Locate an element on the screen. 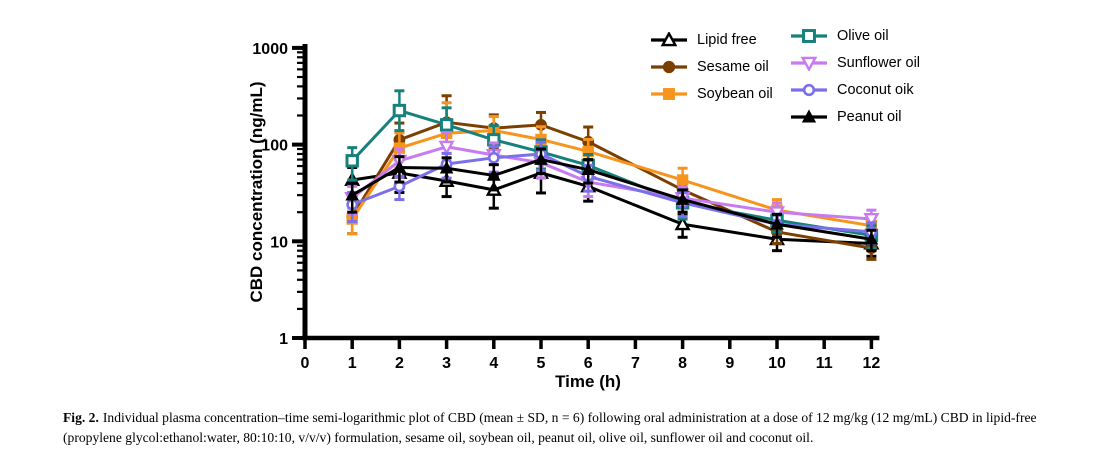 This screenshot has width=1100, height=464. y-axis-ticks: 1 10 100 1000 is located at coordinates (278, 194).